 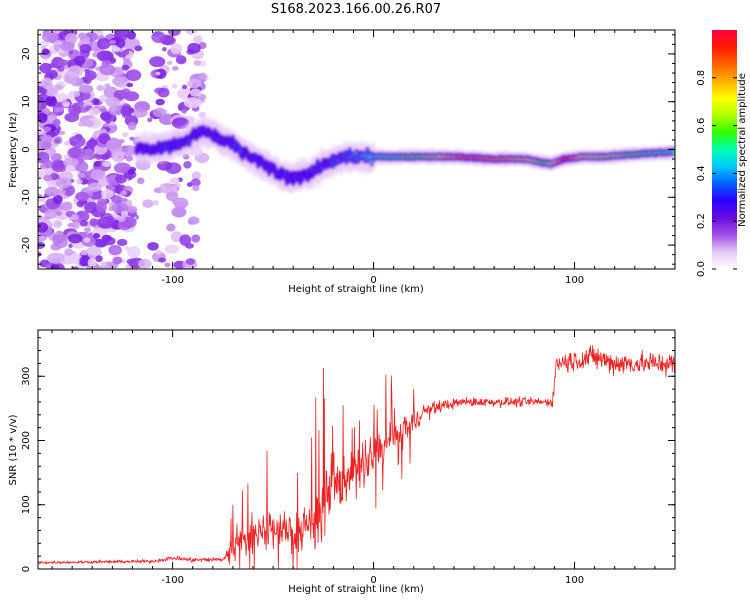 I want to click on colorbar-label: Normalized spectral amplitude, so click(x=742, y=150).